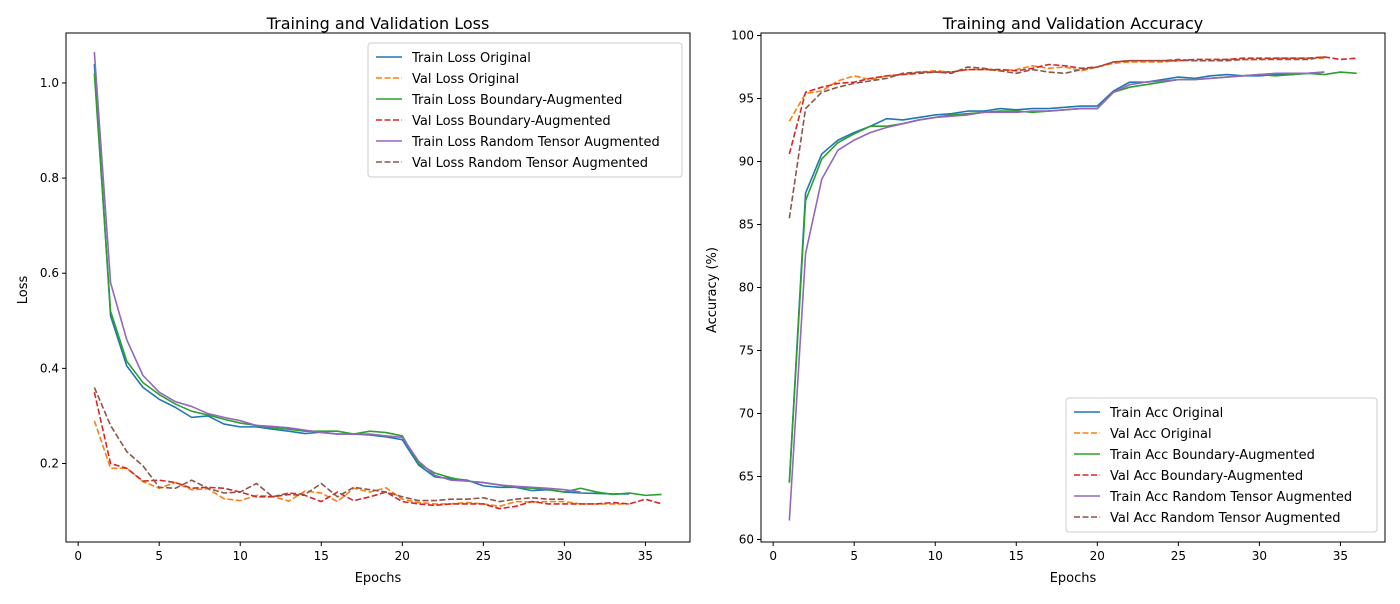 Image resolution: width=1400 pixels, height=604 pixels. What do you see at coordinates (465, 79) in the screenshot?
I see `loss-legend-label: Val Loss Original` at bounding box center [465, 79].